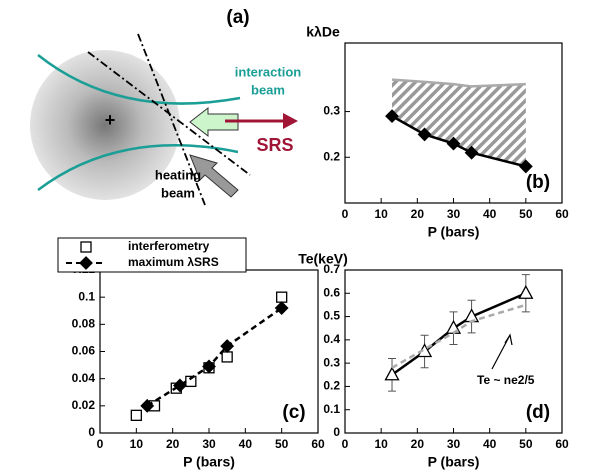 This screenshot has width=600, height=473. Describe the element at coordinates (178, 174) in the screenshot. I see `beam-label: heating` at that location.